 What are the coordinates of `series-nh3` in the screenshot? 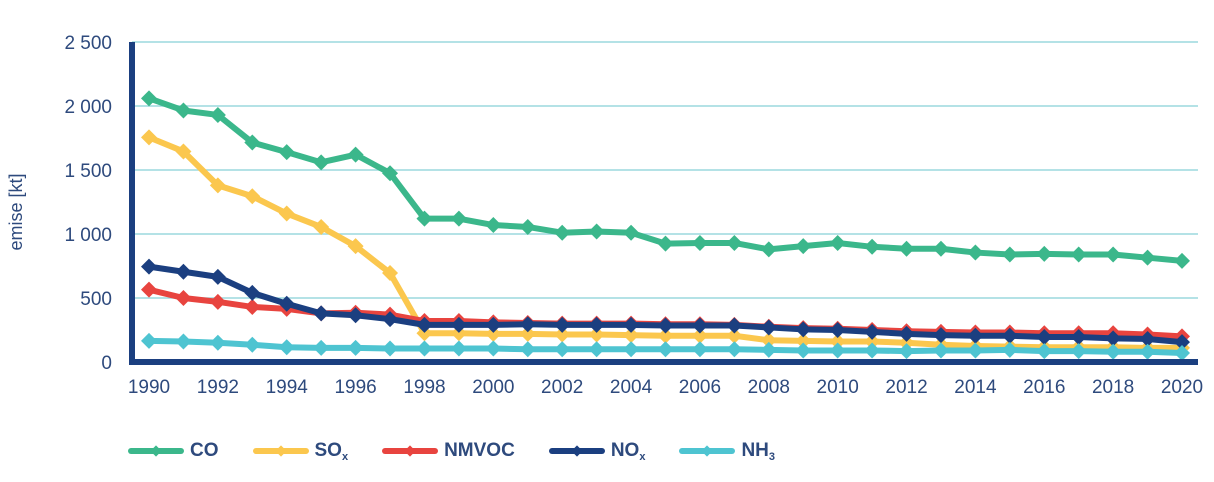 It's located at (665, 347).